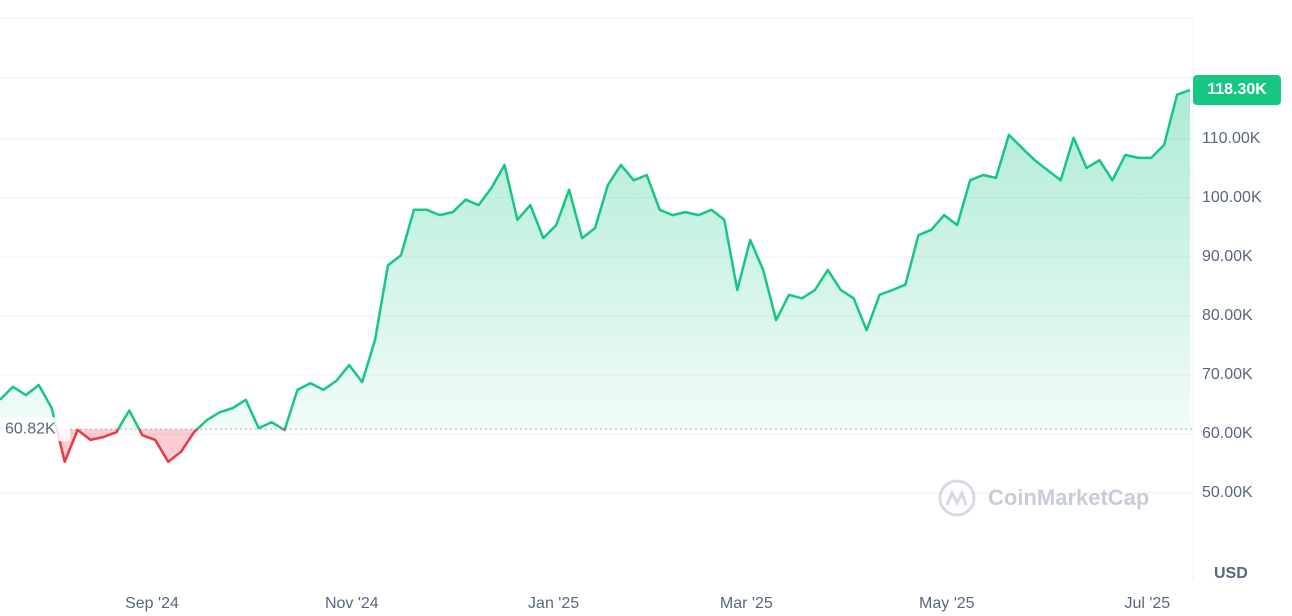 Image resolution: width=1292 pixels, height=616 pixels. Describe the element at coordinates (1227, 315) in the screenshot. I see `y-tick-label: 80.00K` at that location.